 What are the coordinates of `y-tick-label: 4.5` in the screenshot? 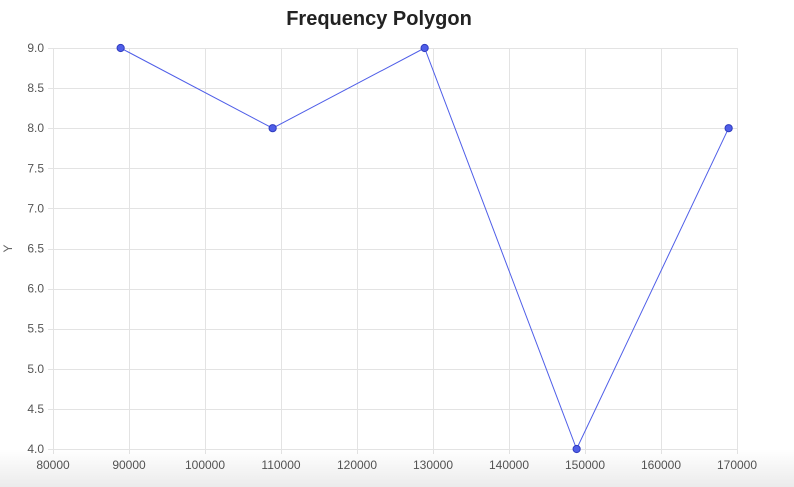 It's located at (35, 409).